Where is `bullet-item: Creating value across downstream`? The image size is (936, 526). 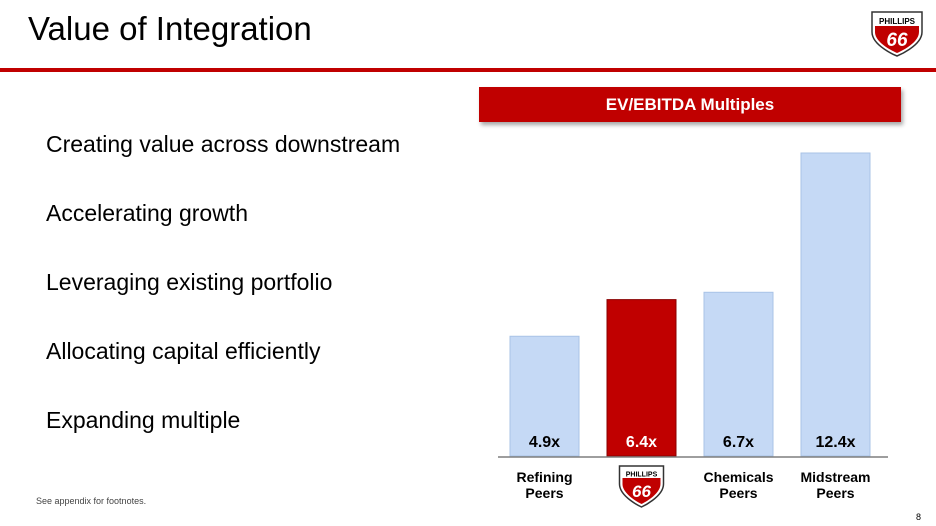
bullet-item: Creating value across downstream is located at coordinates (223, 144).